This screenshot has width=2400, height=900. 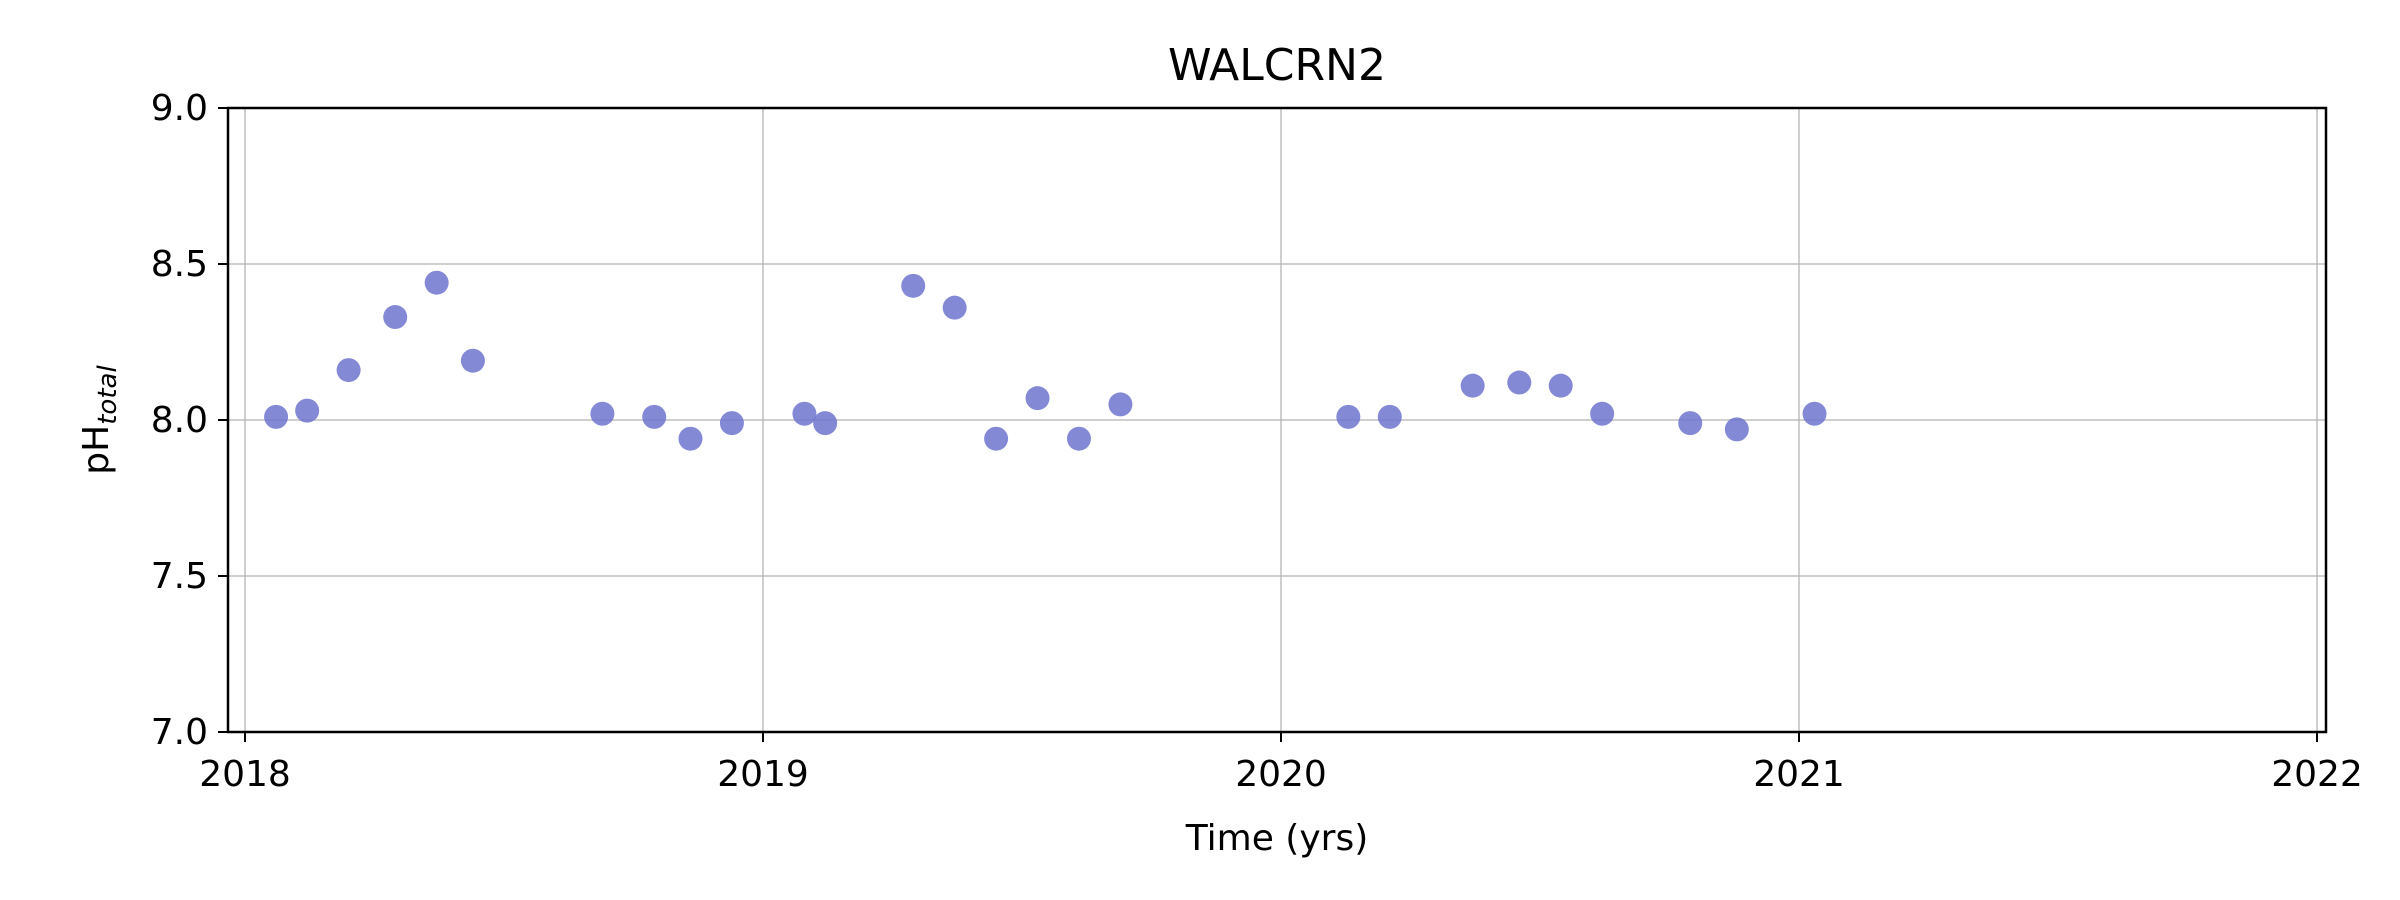 I want to click on x-tick-label: 2021, so click(x=1799, y=774).